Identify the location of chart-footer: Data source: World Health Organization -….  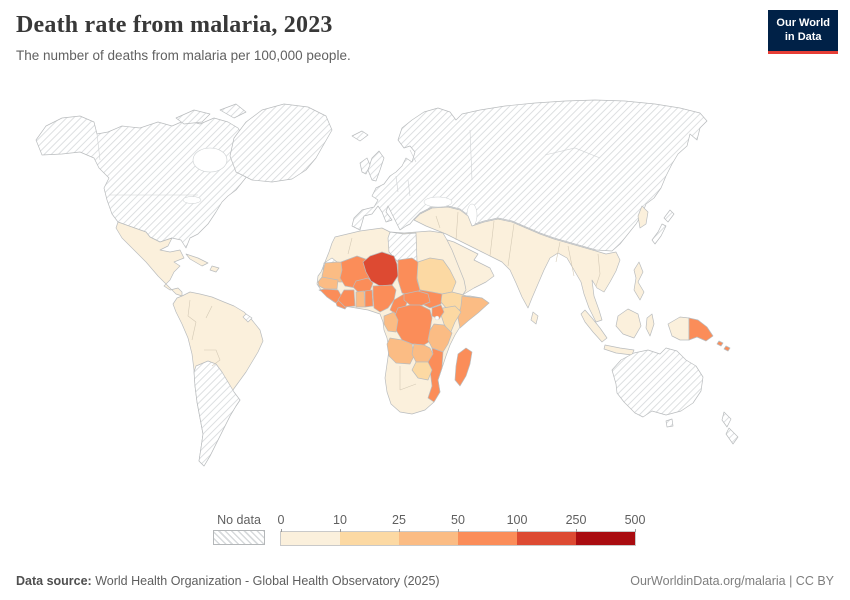
(425, 581).